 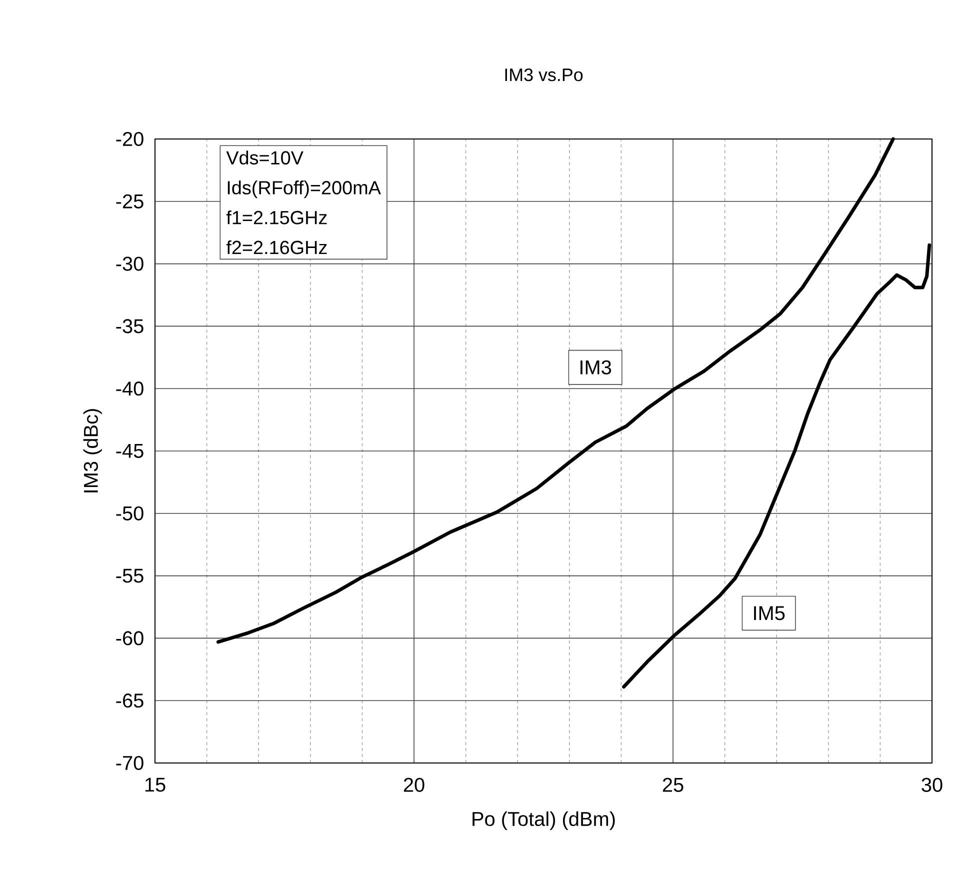 I want to click on x-tick-label: 15, so click(x=155, y=785).